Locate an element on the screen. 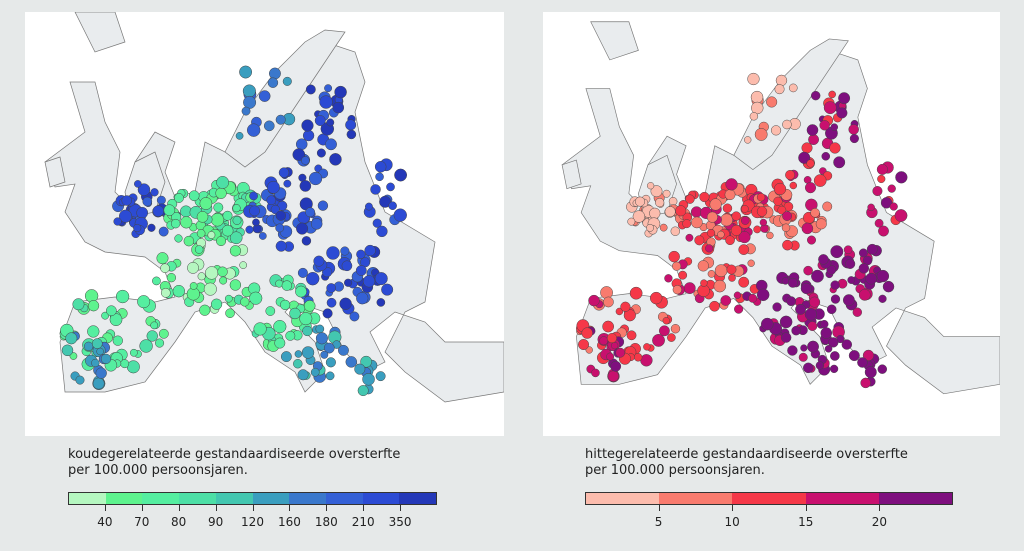 The width and height of the screenshot is (1024, 551). tick-label: 20 is located at coordinates (879, 522).